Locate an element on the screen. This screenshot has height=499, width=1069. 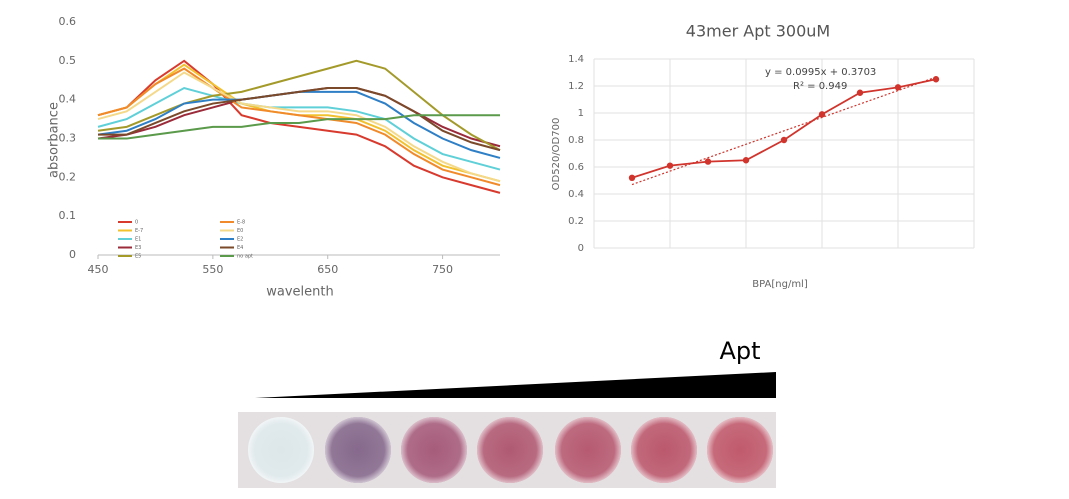
trendline-equation: y = 0.0995x + 0.3703 is located at coordinates (820, 72).